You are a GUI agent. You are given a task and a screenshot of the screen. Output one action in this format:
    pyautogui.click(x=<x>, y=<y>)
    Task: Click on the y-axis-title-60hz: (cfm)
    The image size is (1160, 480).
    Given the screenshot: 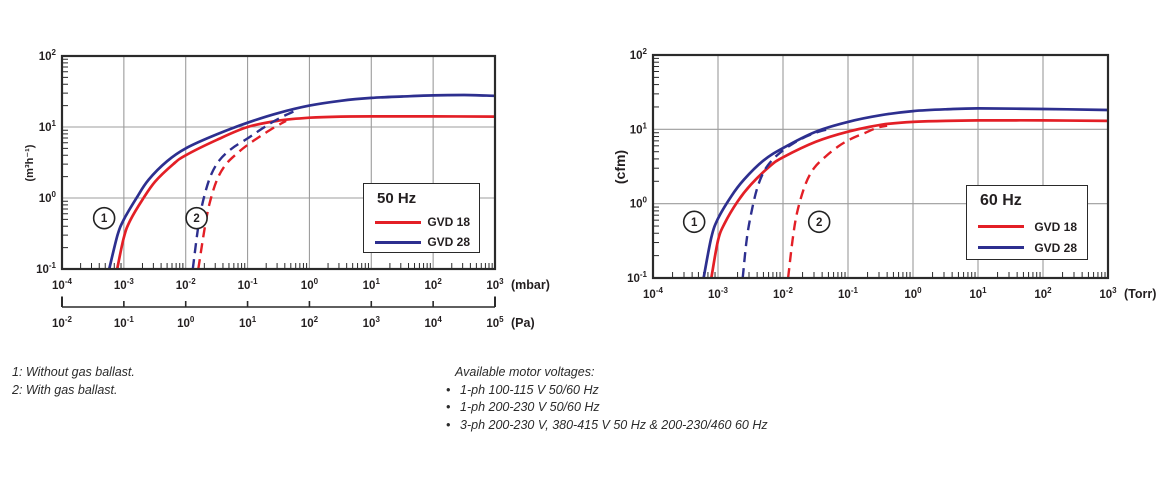 What is the action you would take?
    pyautogui.click(x=620, y=167)
    